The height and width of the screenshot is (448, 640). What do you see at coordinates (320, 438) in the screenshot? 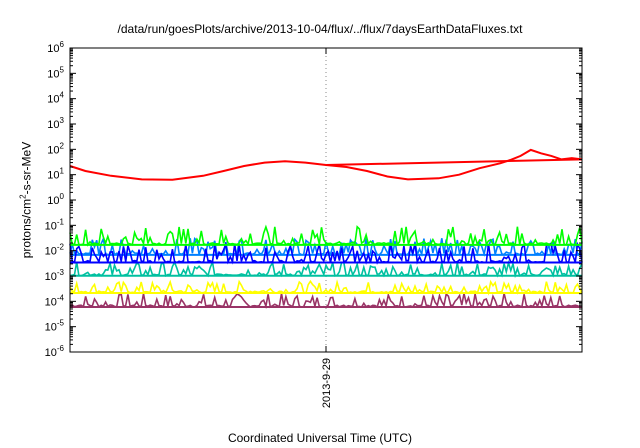
I see `x-axis-label: Coordinated Universal Time (UTC)` at bounding box center [320, 438].